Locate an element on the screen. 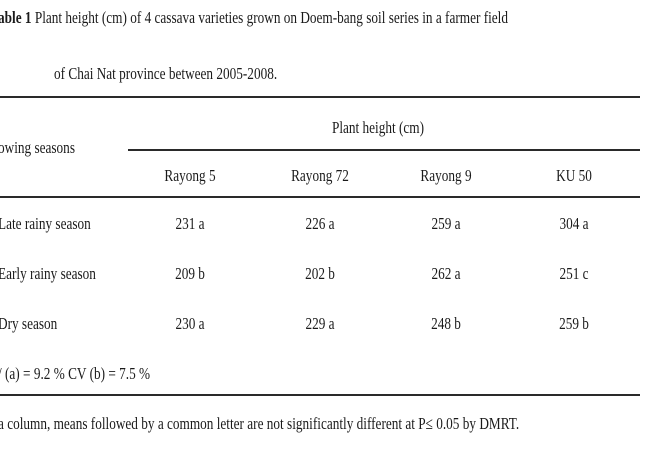 Image resolution: width=650 pixels, height=450 pixels. column-header-rayong-72: Rayong 72 is located at coordinates (320, 175).